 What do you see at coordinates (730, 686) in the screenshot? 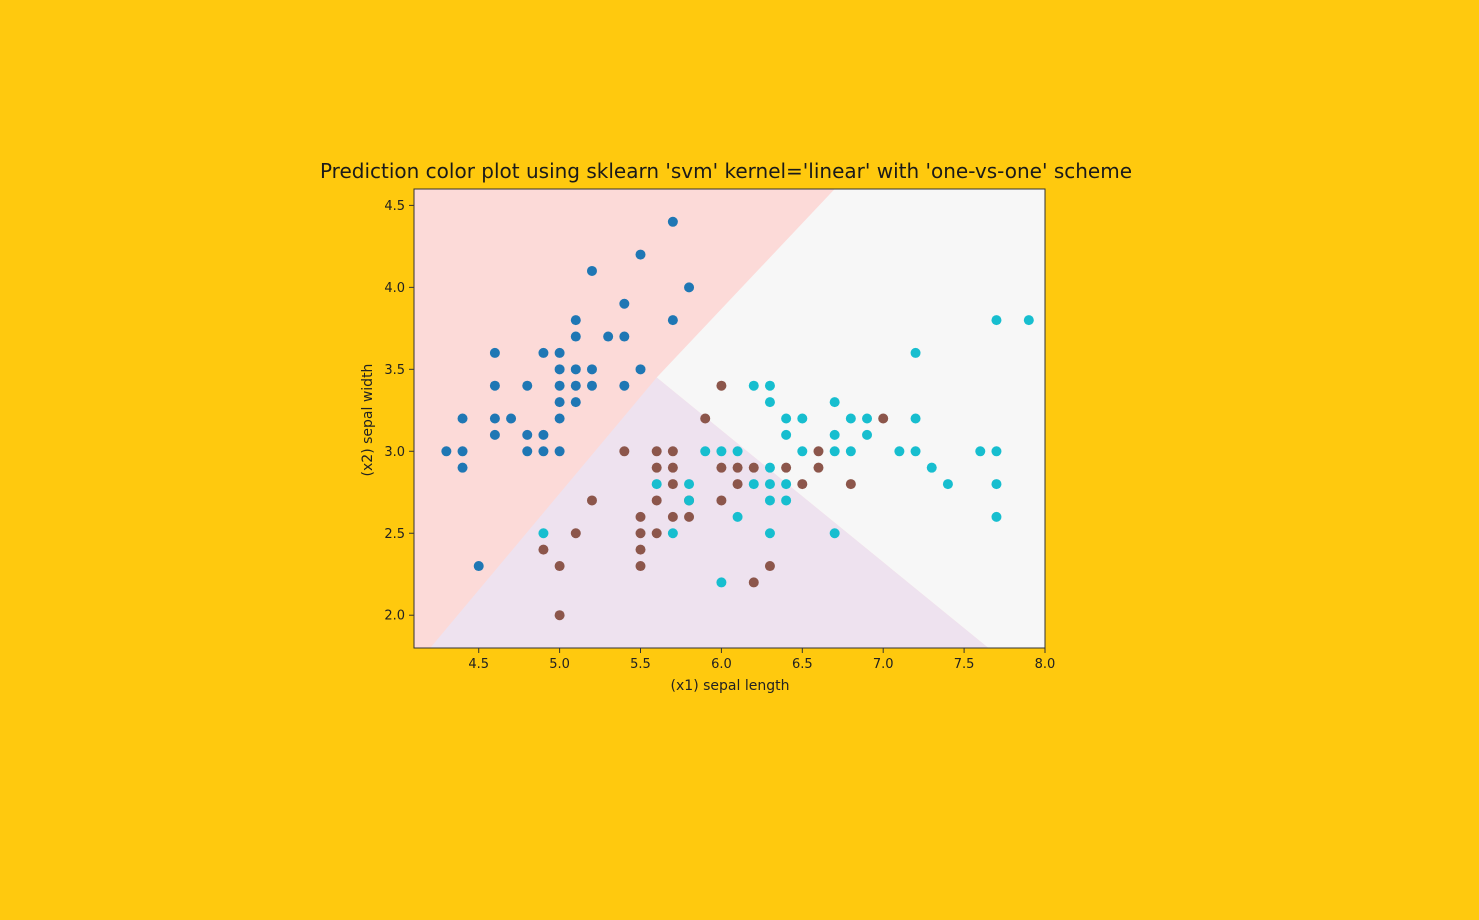
I see `x-axis-label: (x1) sepal length` at bounding box center [730, 686].